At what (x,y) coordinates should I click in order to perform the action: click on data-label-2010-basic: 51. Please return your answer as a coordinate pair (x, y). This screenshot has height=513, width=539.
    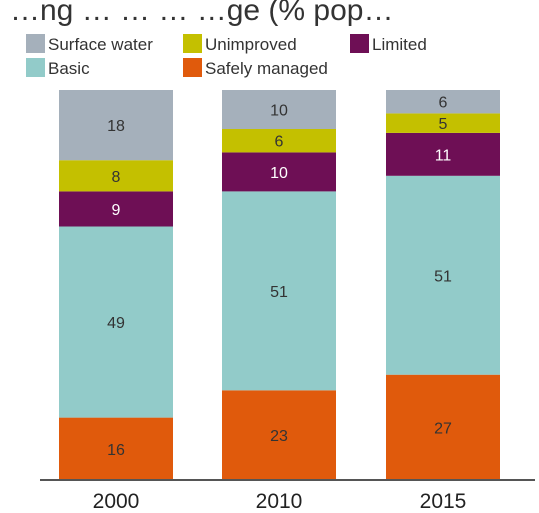
    Looking at the image, I should click on (279, 292).